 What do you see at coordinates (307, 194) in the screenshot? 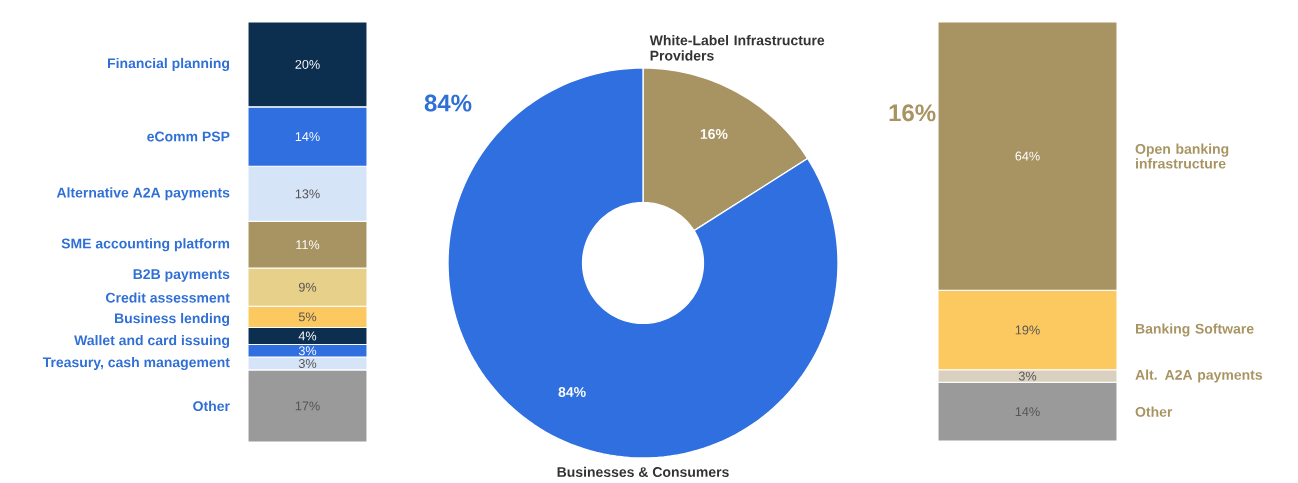
I see `data-label: 13%` at bounding box center [307, 194].